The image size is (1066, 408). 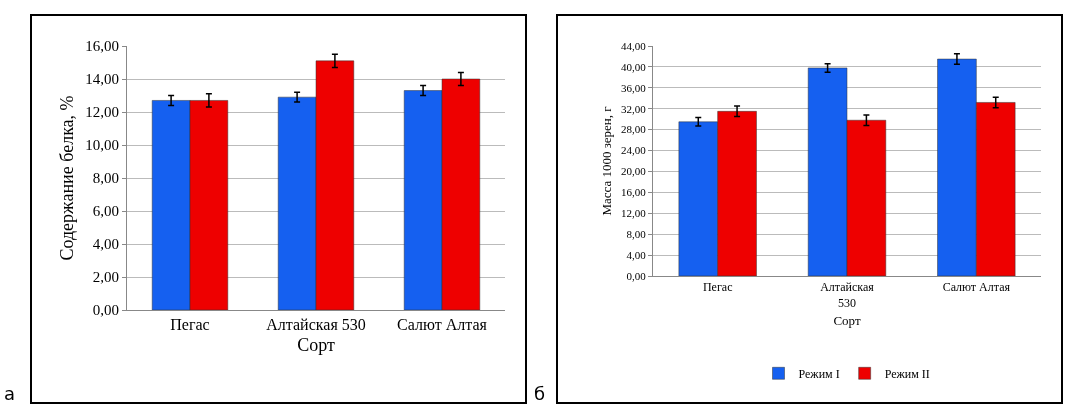 I want to click on y-tick-label: 40,00, so click(x=634, y=66).